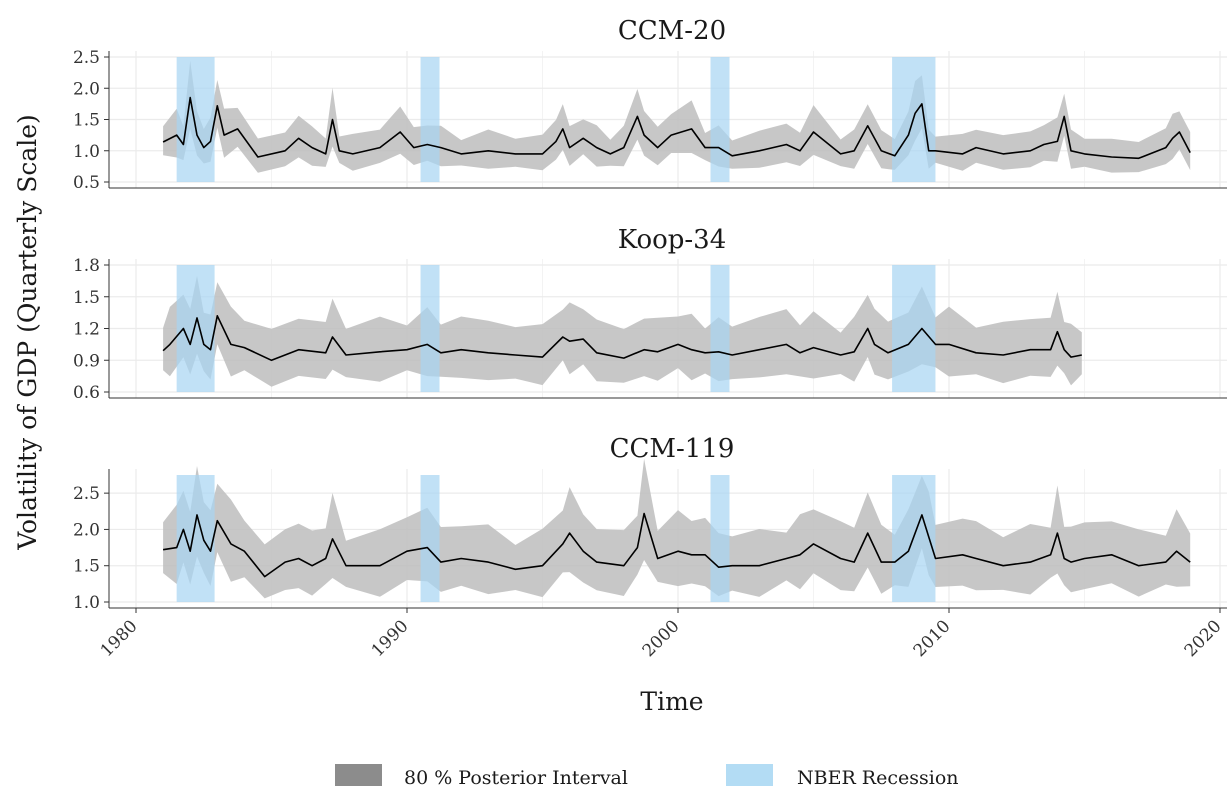 The height and width of the screenshot is (789, 1227). I want to click on y-tick-label: 0.5, so click(86, 183).